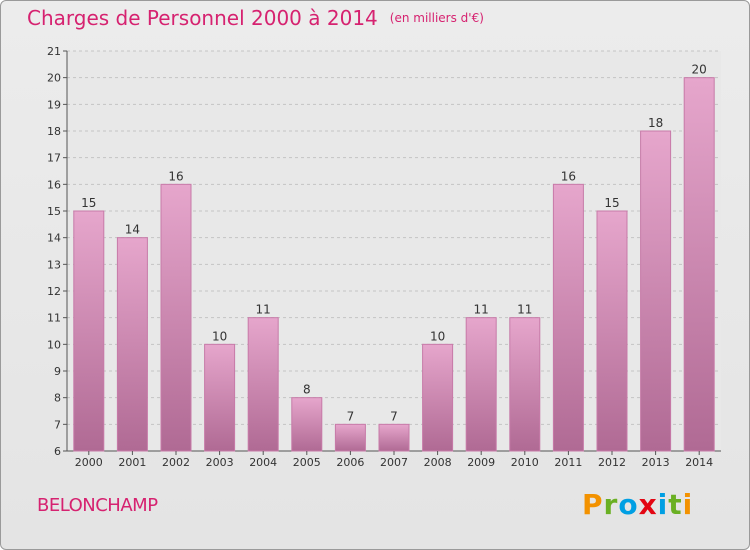  I want to click on y-tick-label: 21, so click(54, 51).